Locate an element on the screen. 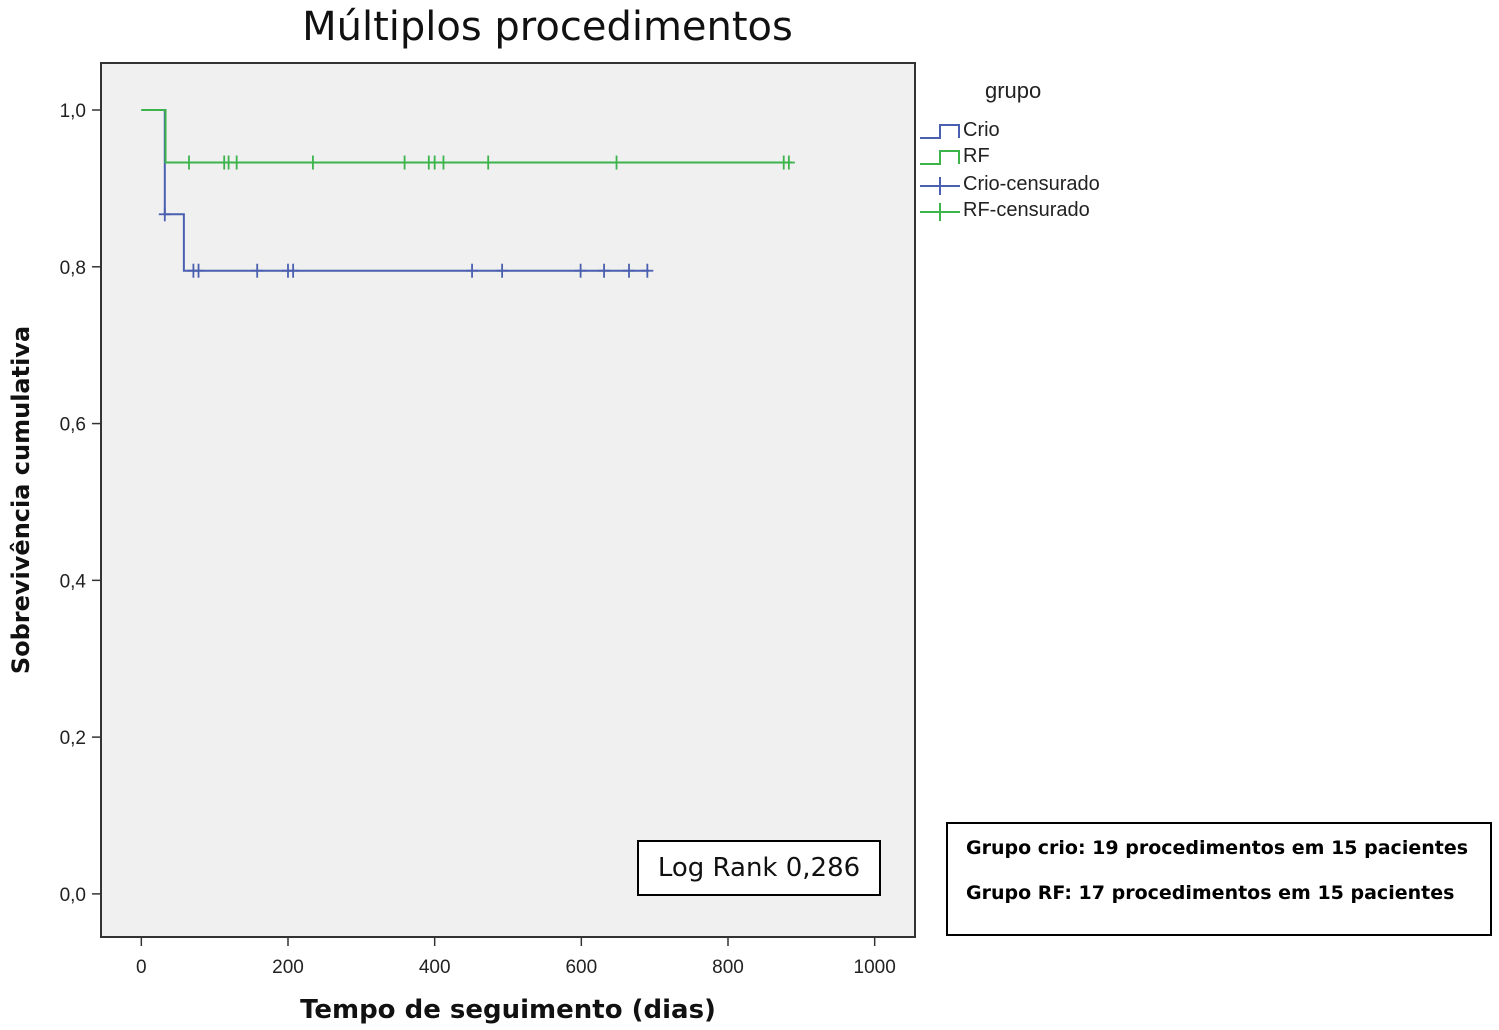  y-tick-label: 0,8 is located at coordinates (73, 268).